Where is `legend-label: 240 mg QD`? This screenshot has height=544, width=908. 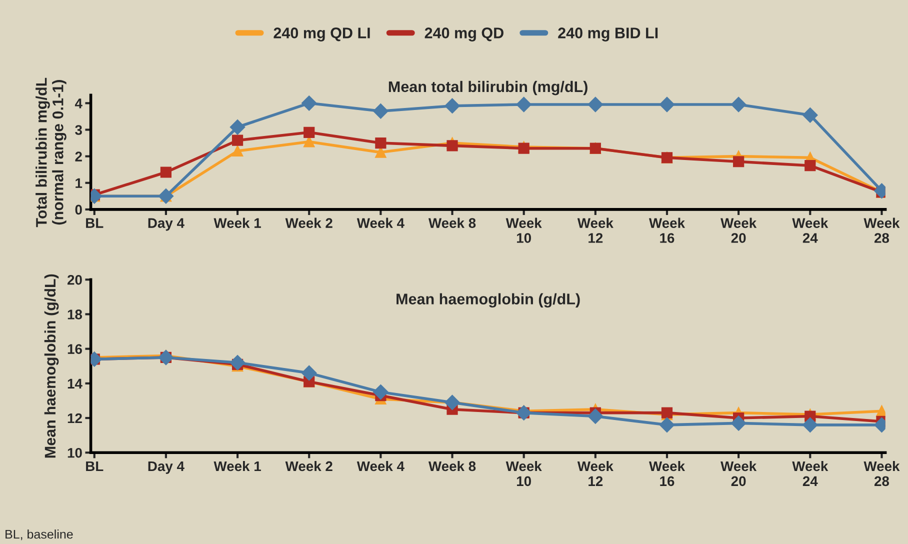 legend-label: 240 mg QD is located at coordinates (464, 35).